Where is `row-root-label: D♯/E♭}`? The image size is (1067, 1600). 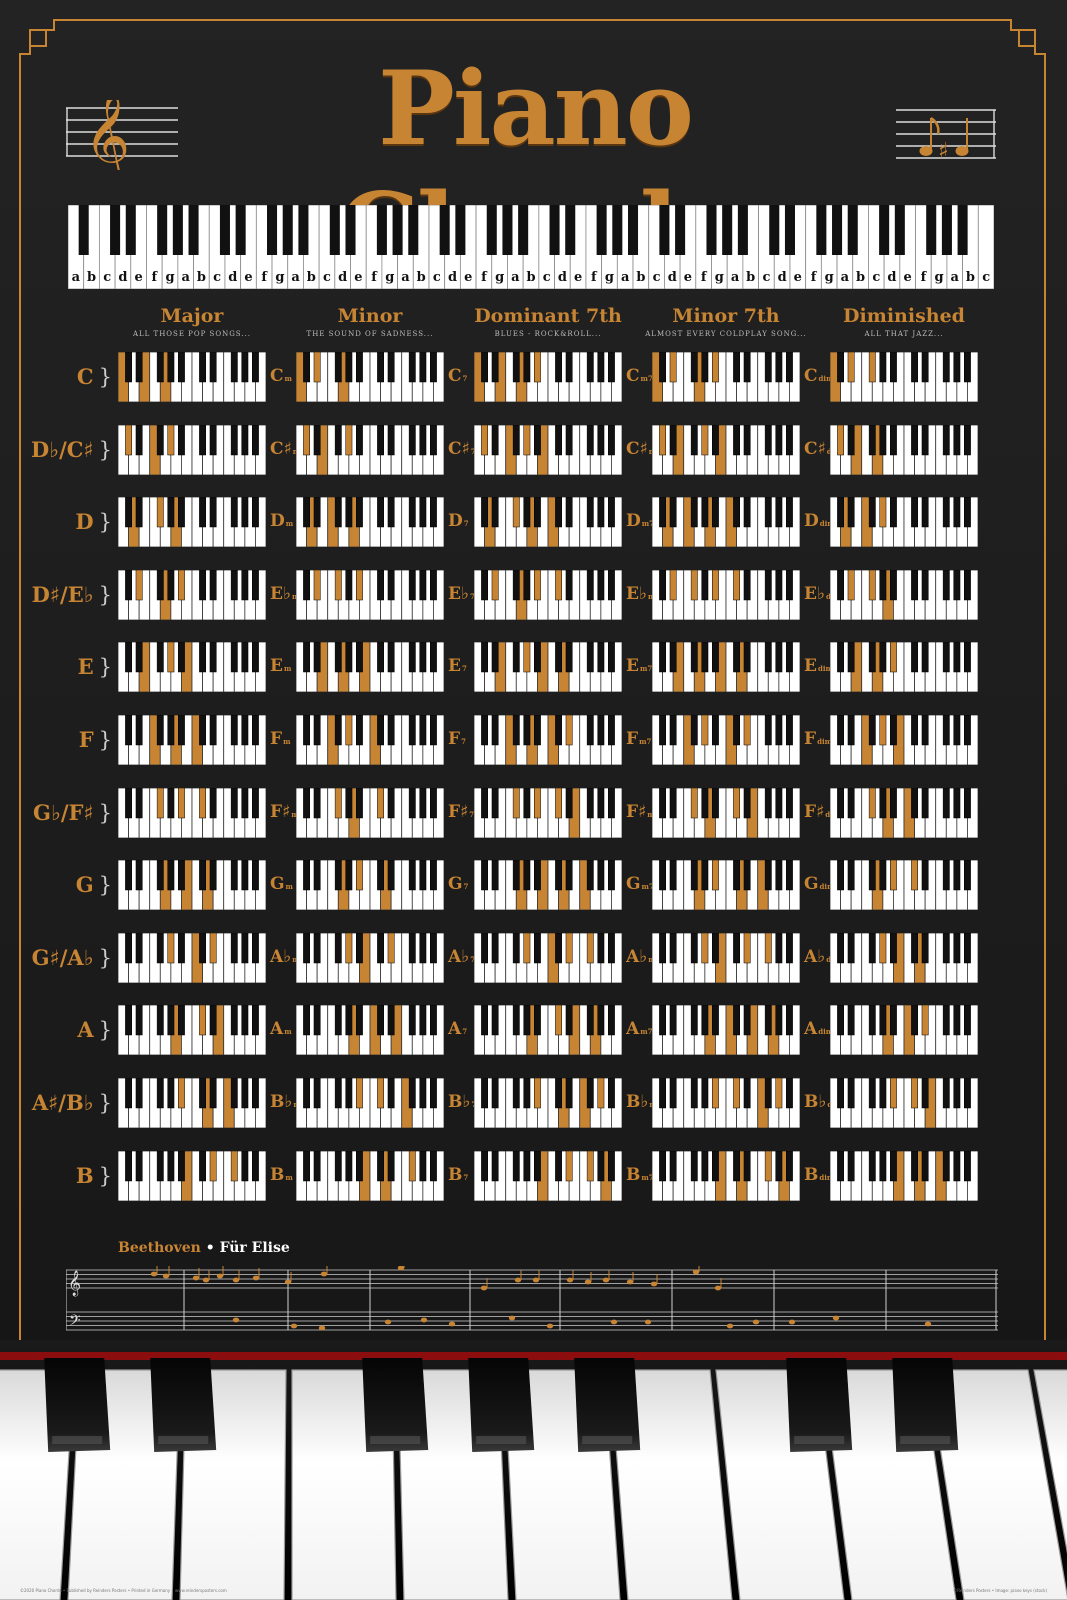 row-root-label: D♯/E♭} is located at coordinates (71, 594).